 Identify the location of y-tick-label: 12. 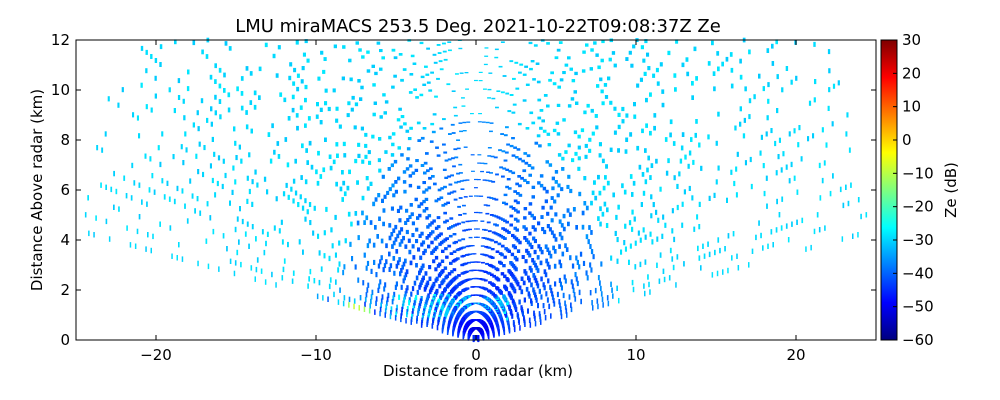
(60, 40).